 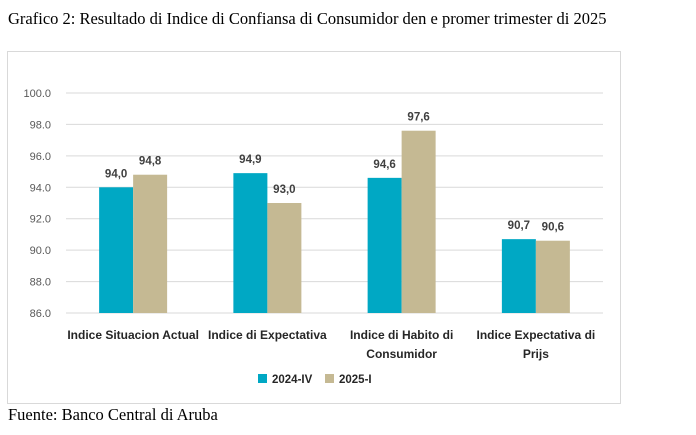 What do you see at coordinates (401, 335) in the screenshot?
I see `category-label: Indice di Habito di` at bounding box center [401, 335].